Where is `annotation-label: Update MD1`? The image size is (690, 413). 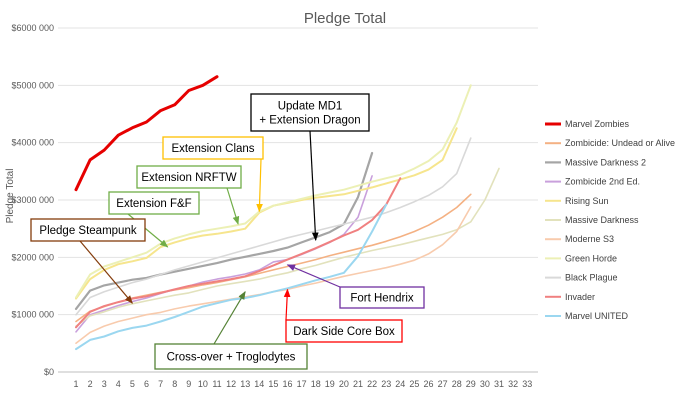 annotation-label: Update MD1 is located at coordinates (310, 107).